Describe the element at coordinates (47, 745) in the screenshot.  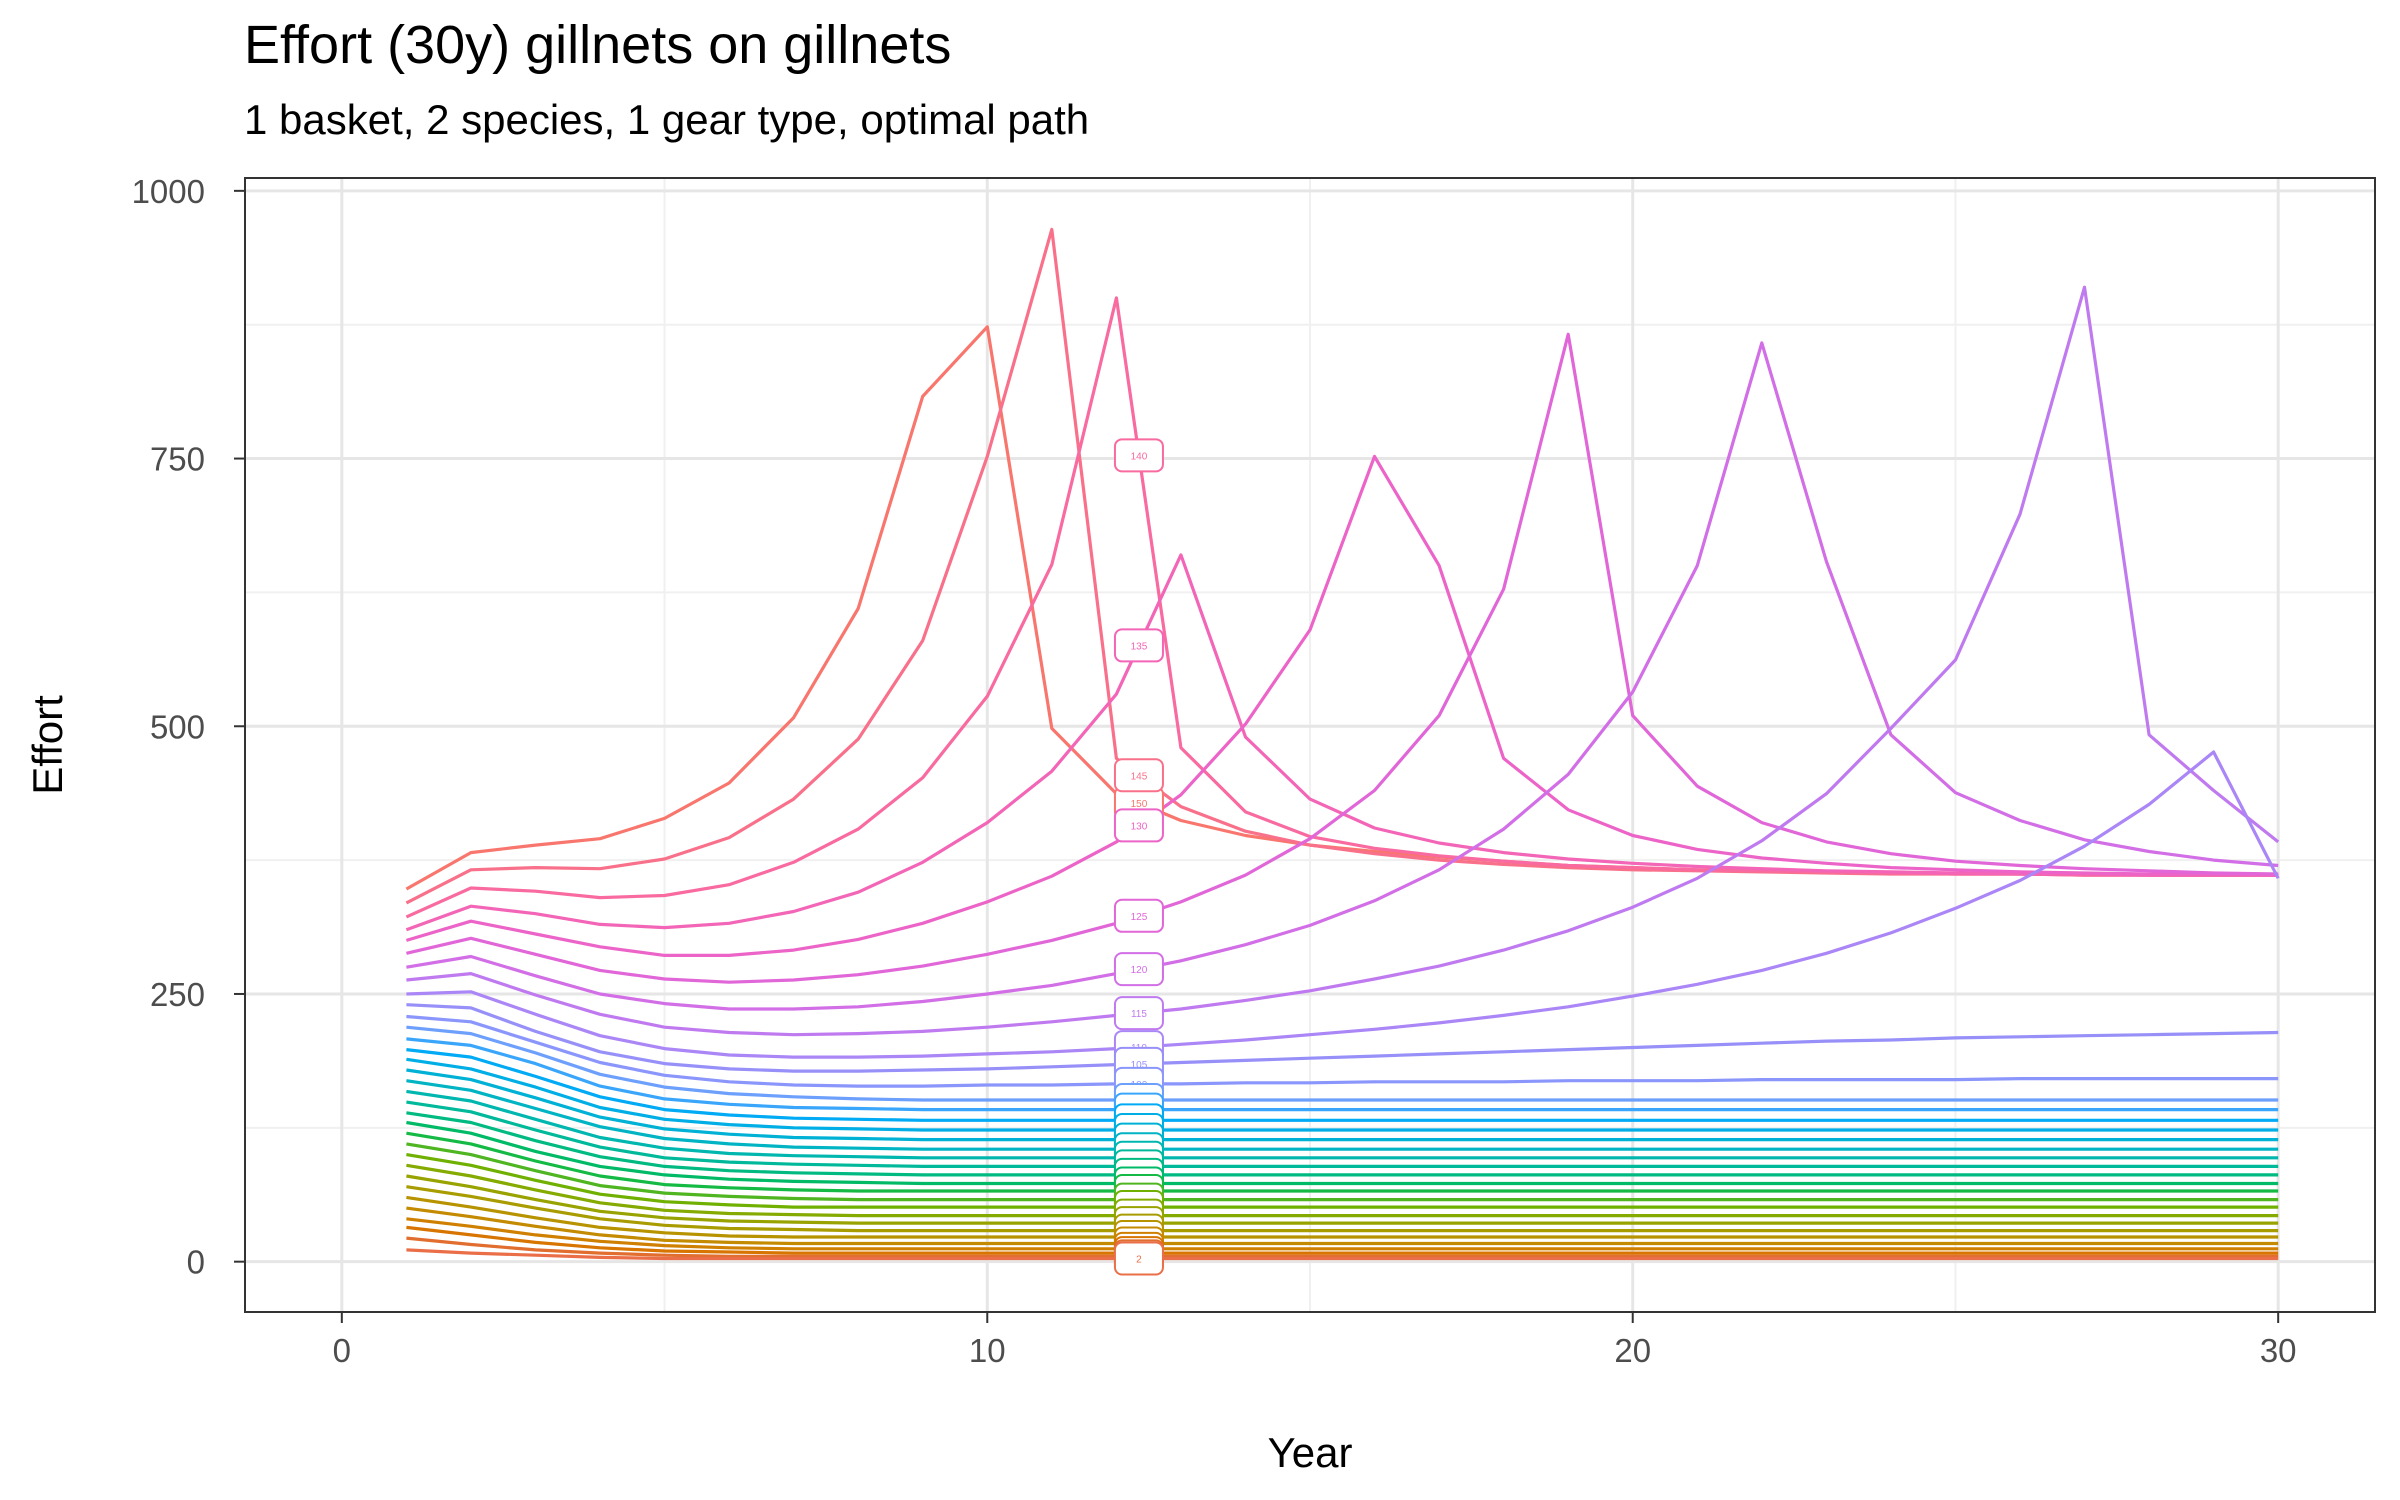
I see `y-axis-title: Effort` at that location.